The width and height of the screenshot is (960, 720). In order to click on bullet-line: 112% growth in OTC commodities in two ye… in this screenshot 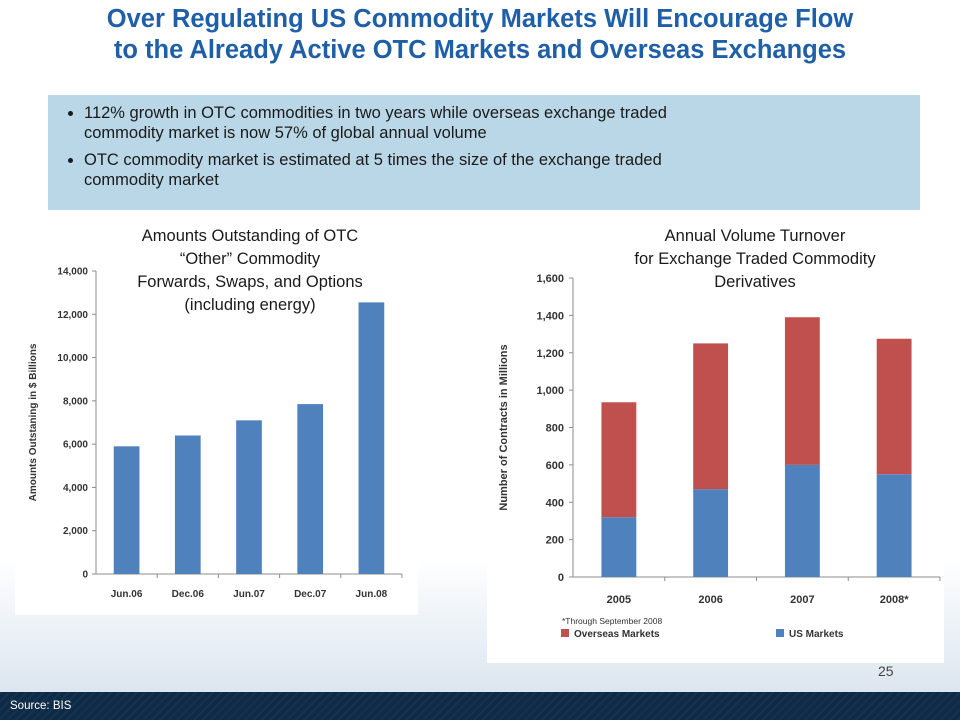, I will do `click(375, 113)`.